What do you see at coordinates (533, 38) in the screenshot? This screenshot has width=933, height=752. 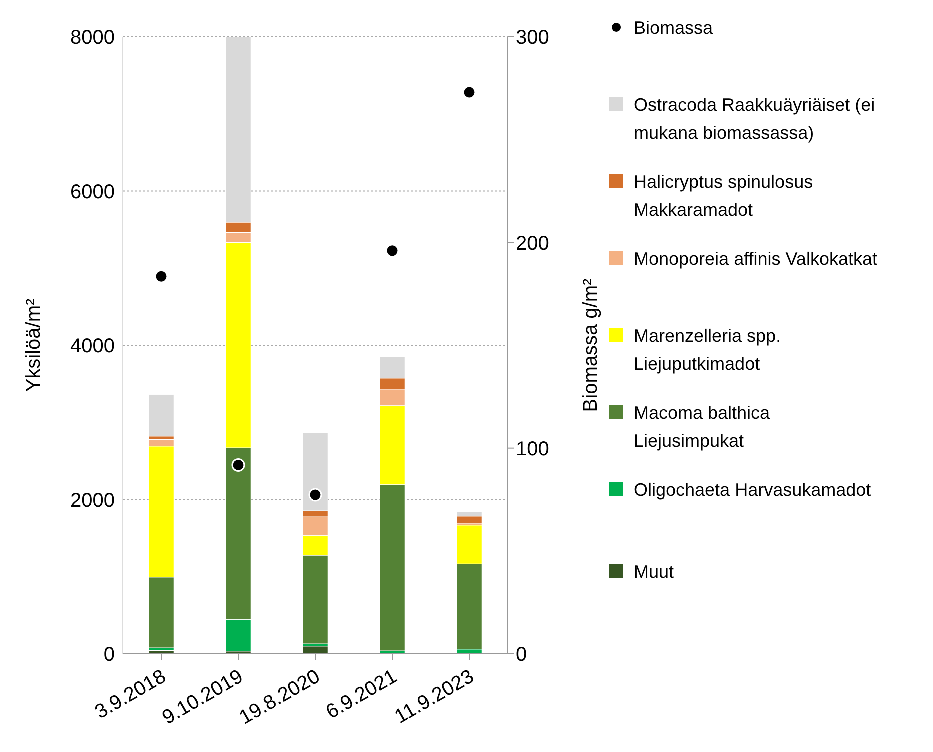 I see `y2-tick-label: 300` at bounding box center [533, 38].